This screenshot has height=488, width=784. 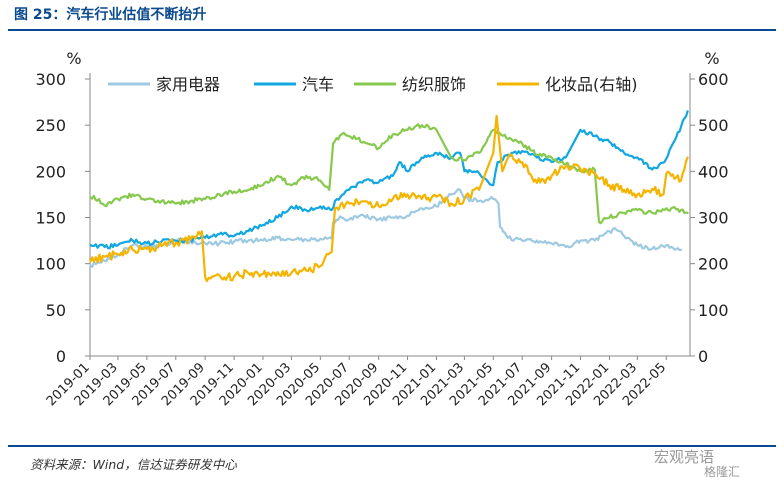 I want to click on y-tick-left-label: 0, so click(x=61, y=356).